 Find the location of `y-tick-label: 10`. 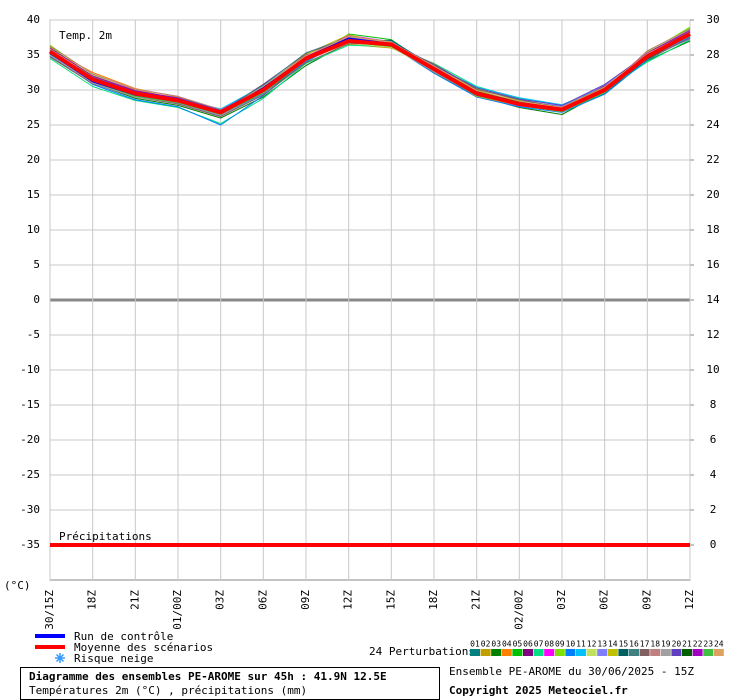

y-tick-label: 10 is located at coordinates (33, 229).